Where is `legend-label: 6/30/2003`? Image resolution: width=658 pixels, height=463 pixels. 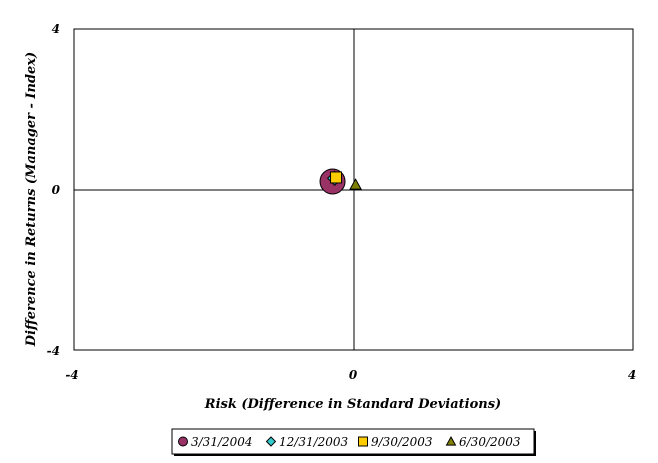
legend-label: 6/30/2003 is located at coordinates (490, 442).